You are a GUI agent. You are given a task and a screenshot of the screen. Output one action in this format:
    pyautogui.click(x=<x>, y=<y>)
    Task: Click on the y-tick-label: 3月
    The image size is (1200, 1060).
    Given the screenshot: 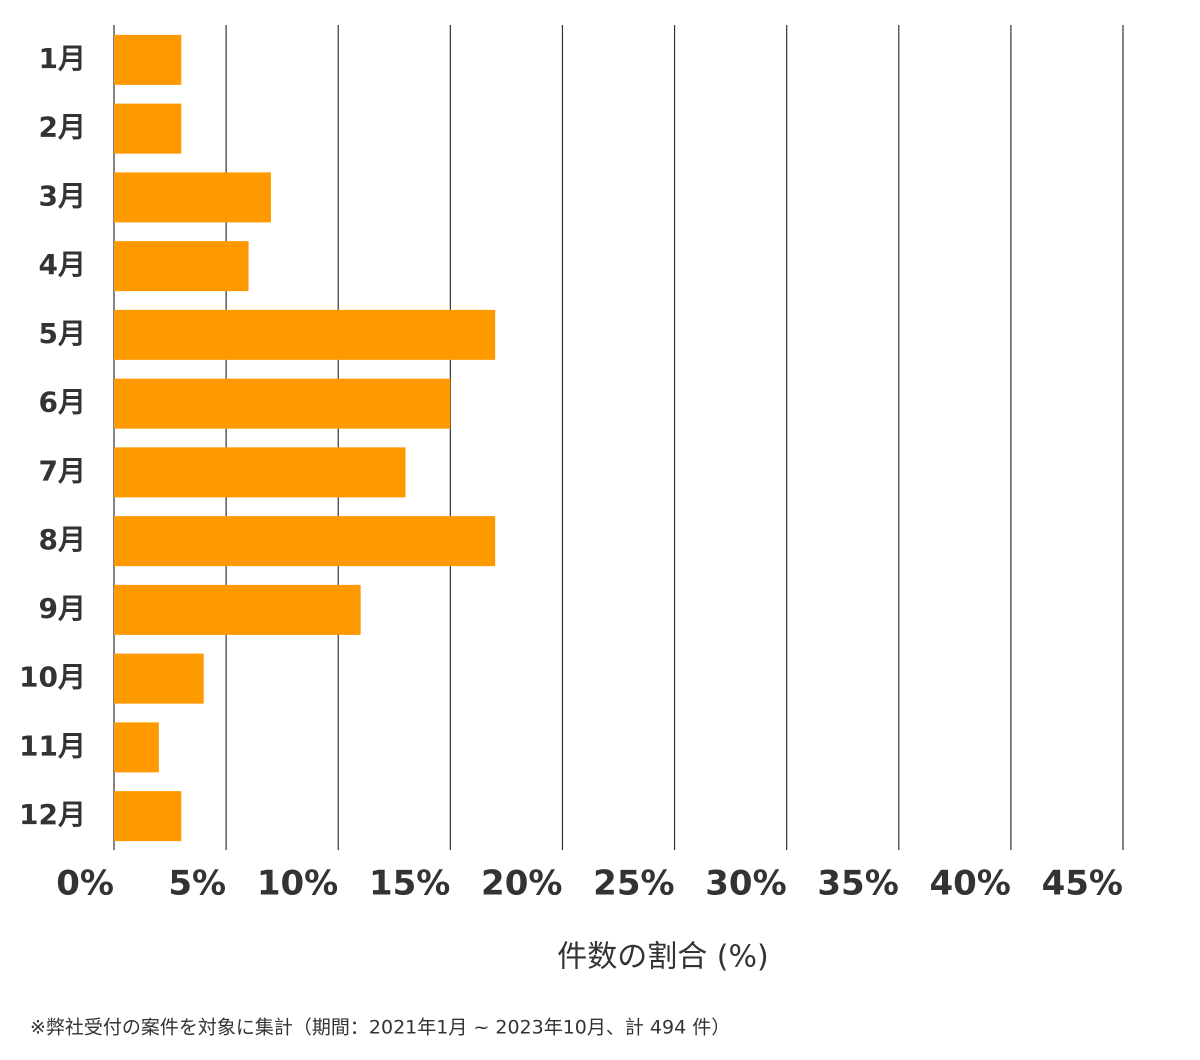 What is the action you would take?
    pyautogui.click(x=62, y=195)
    